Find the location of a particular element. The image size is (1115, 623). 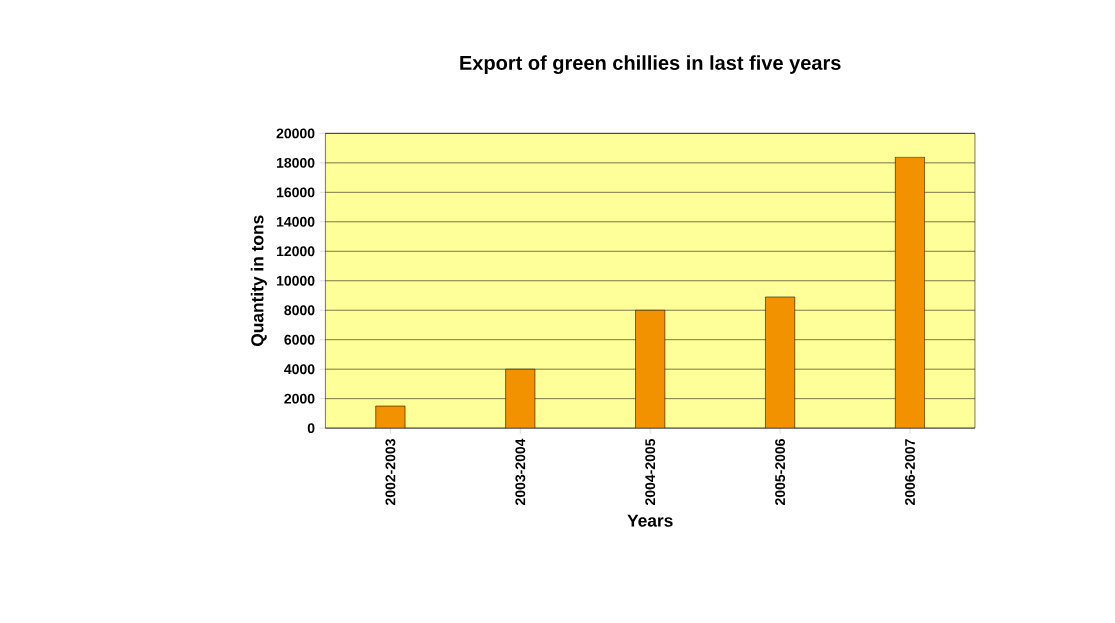

x-axis-title: Years is located at coordinates (650, 520).